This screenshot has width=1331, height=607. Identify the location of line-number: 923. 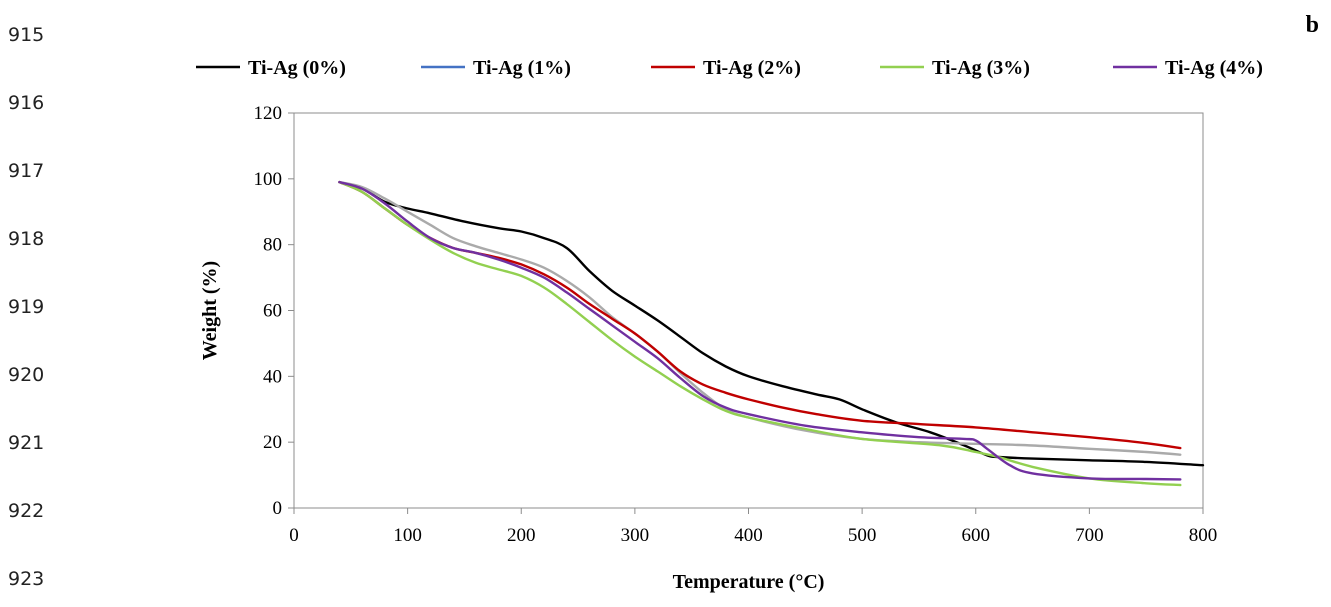
(26, 579).